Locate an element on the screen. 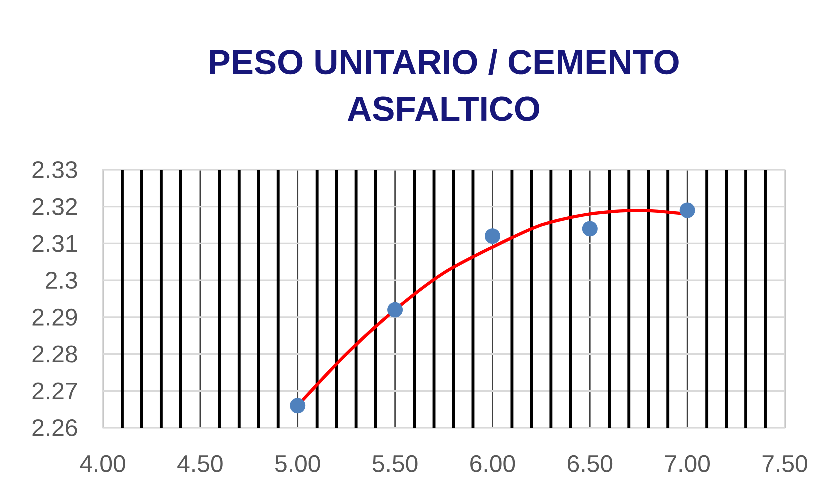 The width and height of the screenshot is (828, 493). x-tick-label: 5.00 is located at coordinates (297, 463).